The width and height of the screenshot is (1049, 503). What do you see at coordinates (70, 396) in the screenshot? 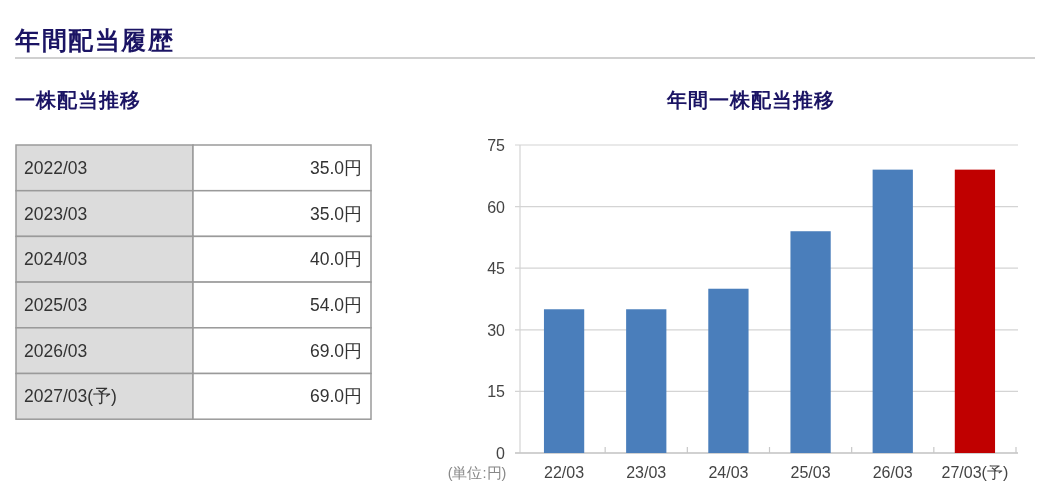
I see `table-row-label: 2027/03(予)` at bounding box center [70, 396].